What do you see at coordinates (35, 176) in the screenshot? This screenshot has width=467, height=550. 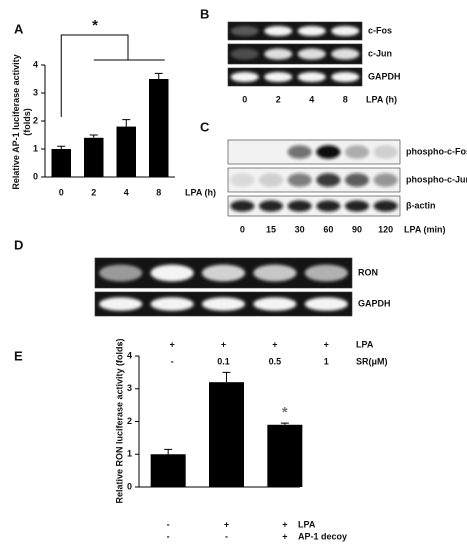 I see `y-tick-label: 0` at bounding box center [35, 176].